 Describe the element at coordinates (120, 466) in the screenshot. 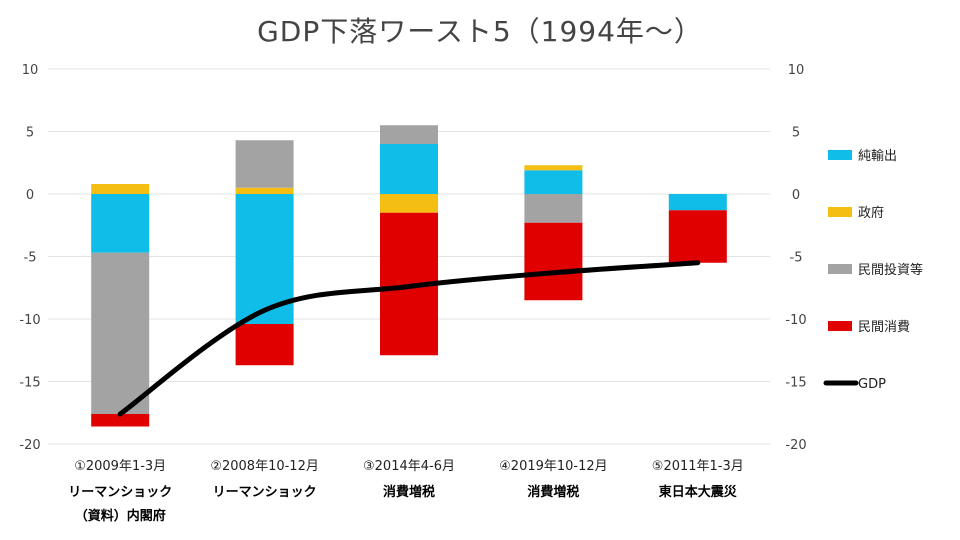

I see `x-category-label-0: ①2009年1-3月` at that location.